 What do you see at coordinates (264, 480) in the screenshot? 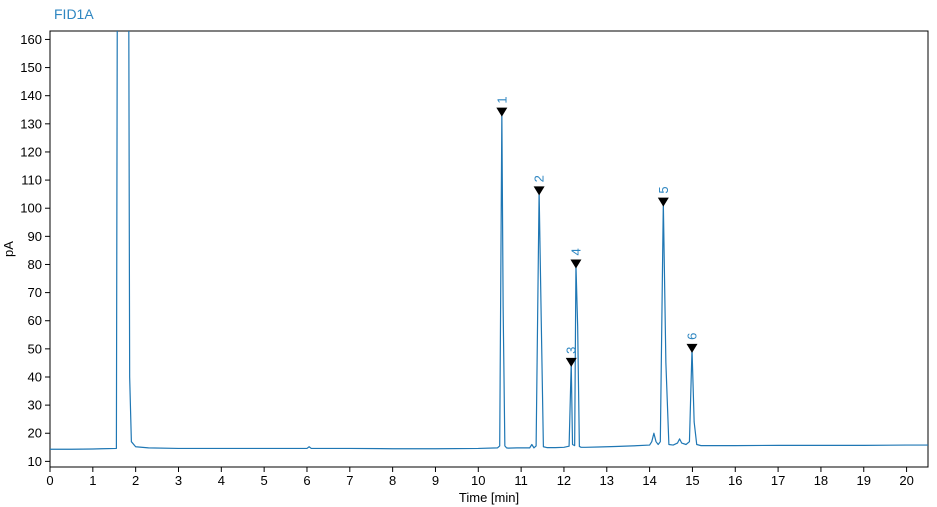
I see `x-tick-label: 5` at bounding box center [264, 480].